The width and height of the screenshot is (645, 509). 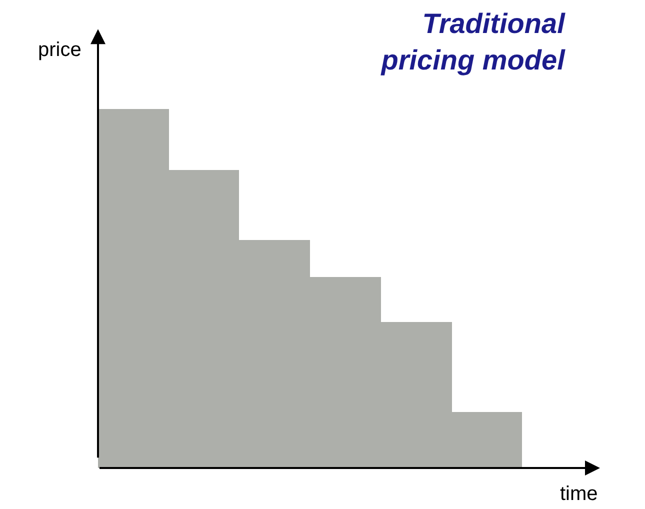 I want to click on chart-title: Traditional pricing model, so click(x=473, y=42).